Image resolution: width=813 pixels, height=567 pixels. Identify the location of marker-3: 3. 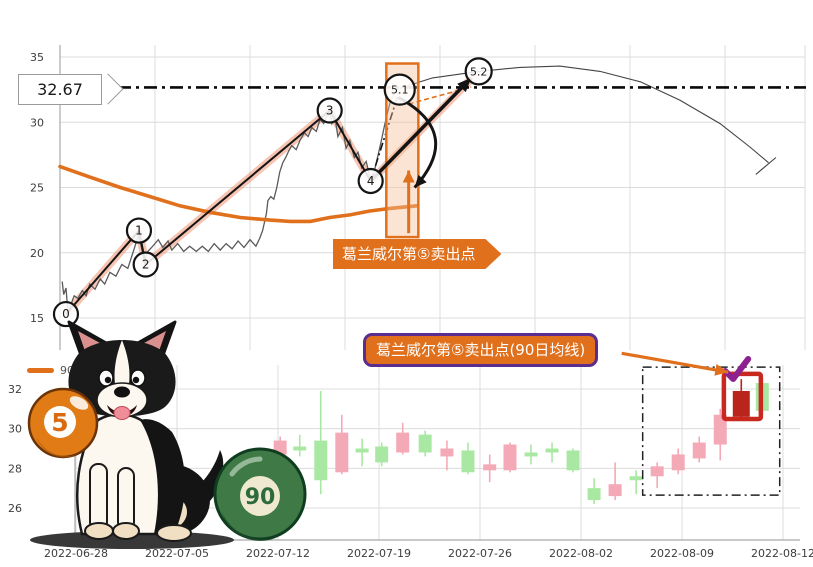
(329, 110).